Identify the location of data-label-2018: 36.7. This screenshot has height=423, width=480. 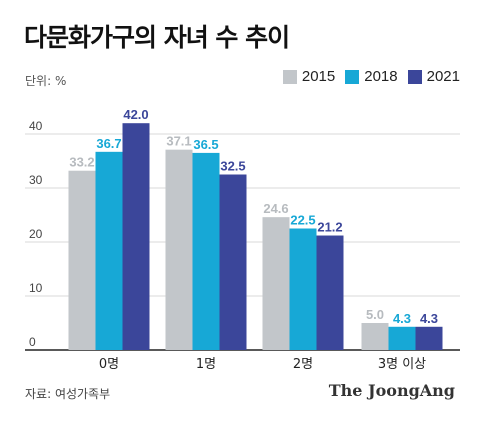
(108, 143).